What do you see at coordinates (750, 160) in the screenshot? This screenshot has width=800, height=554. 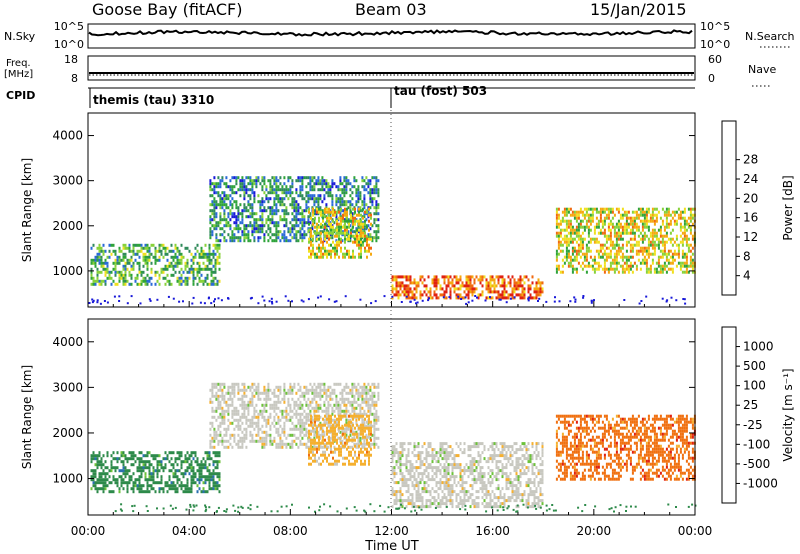 I see `colorbar-tick-label: 28` at bounding box center [750, 160].